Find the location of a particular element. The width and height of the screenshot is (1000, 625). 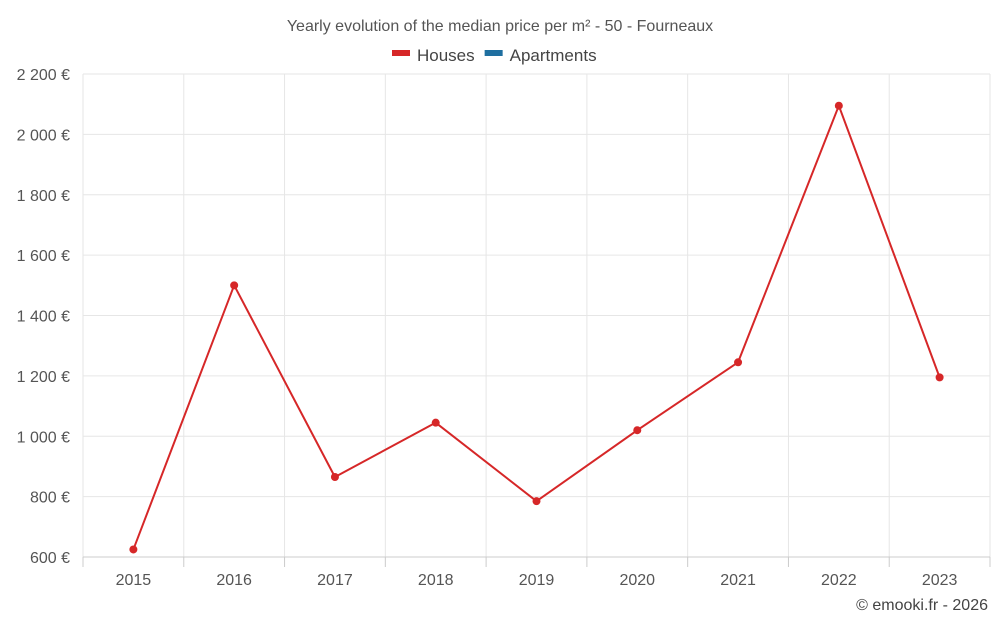

y-tick-label: 800 € is located at coordinates (50, 498).